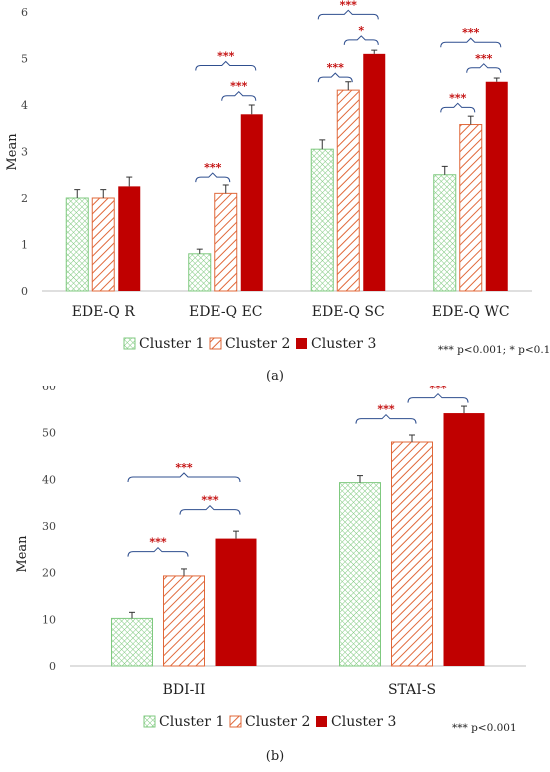  What do you see at coordinates (484, 728) in the screenshot?
I see `significance-note: *** p<0.001` at bounding box center [484, 728].